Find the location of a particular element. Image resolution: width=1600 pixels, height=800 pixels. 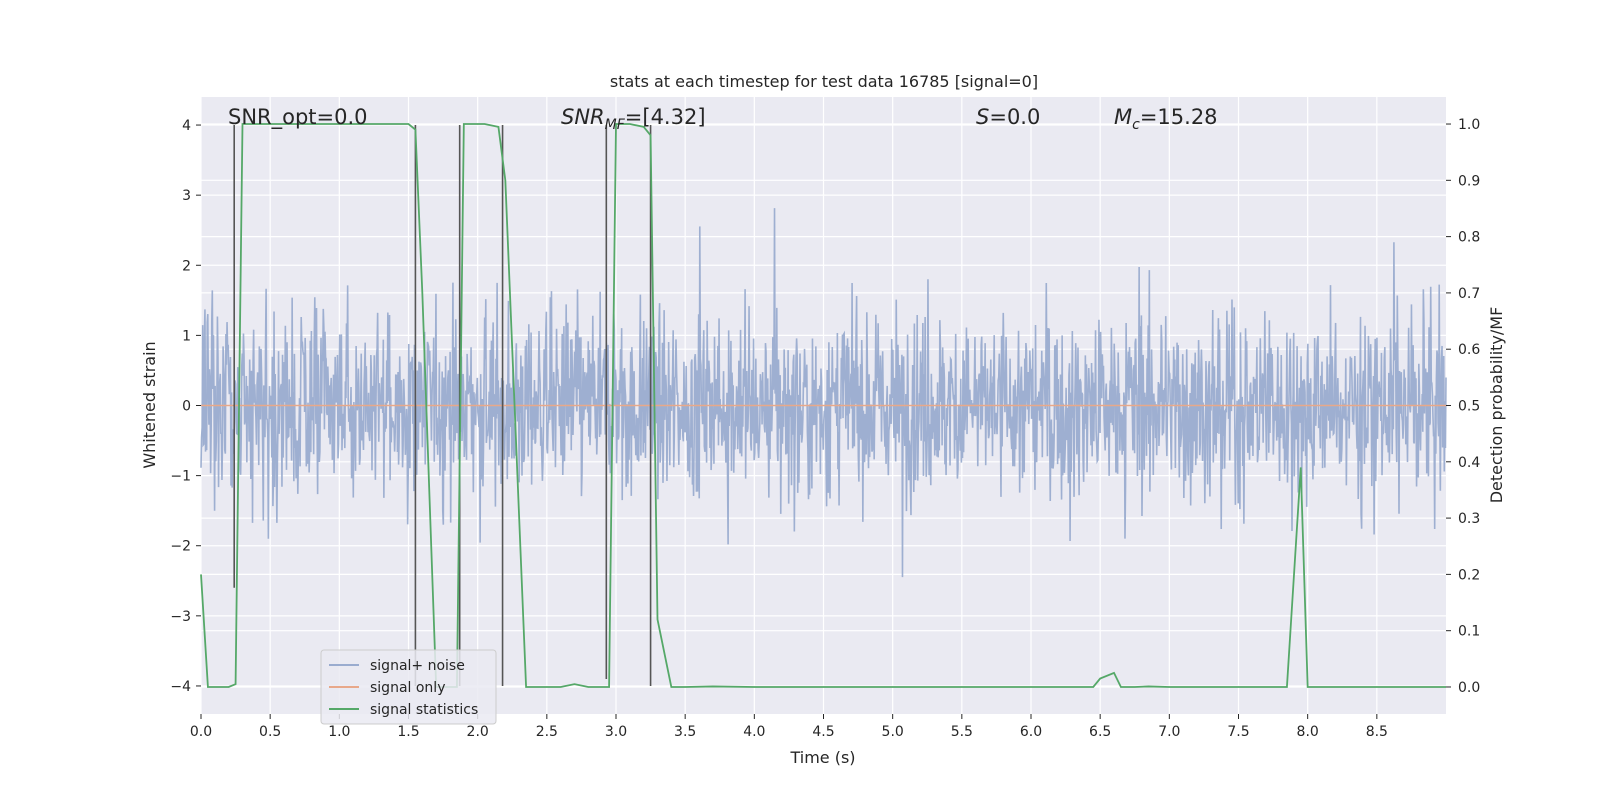

annotation-snr-mf: SNRMF=[4.32] is located at coordinates (633, 119).